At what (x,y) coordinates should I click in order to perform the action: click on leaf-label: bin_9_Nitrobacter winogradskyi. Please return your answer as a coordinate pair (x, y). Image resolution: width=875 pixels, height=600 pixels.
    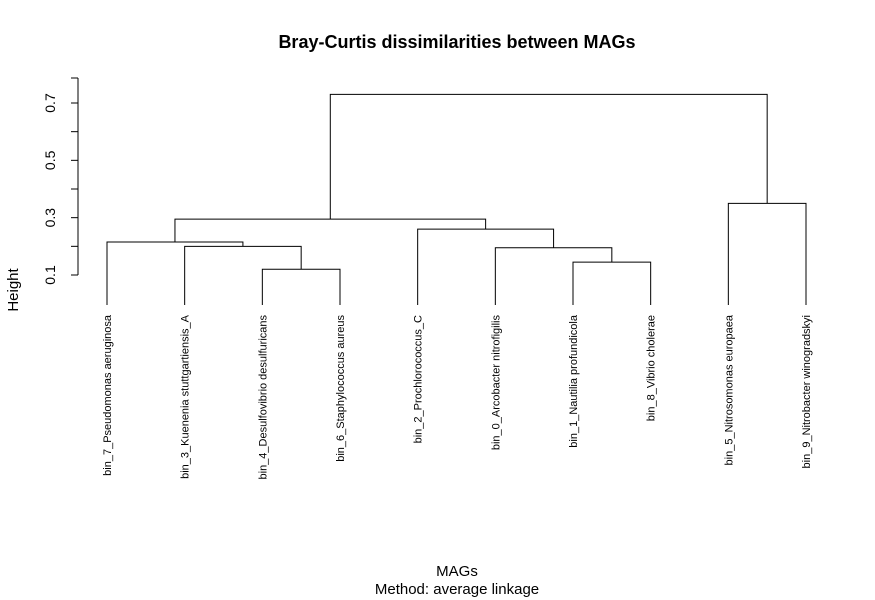
    Looking at the image, I should click on (807, 391).